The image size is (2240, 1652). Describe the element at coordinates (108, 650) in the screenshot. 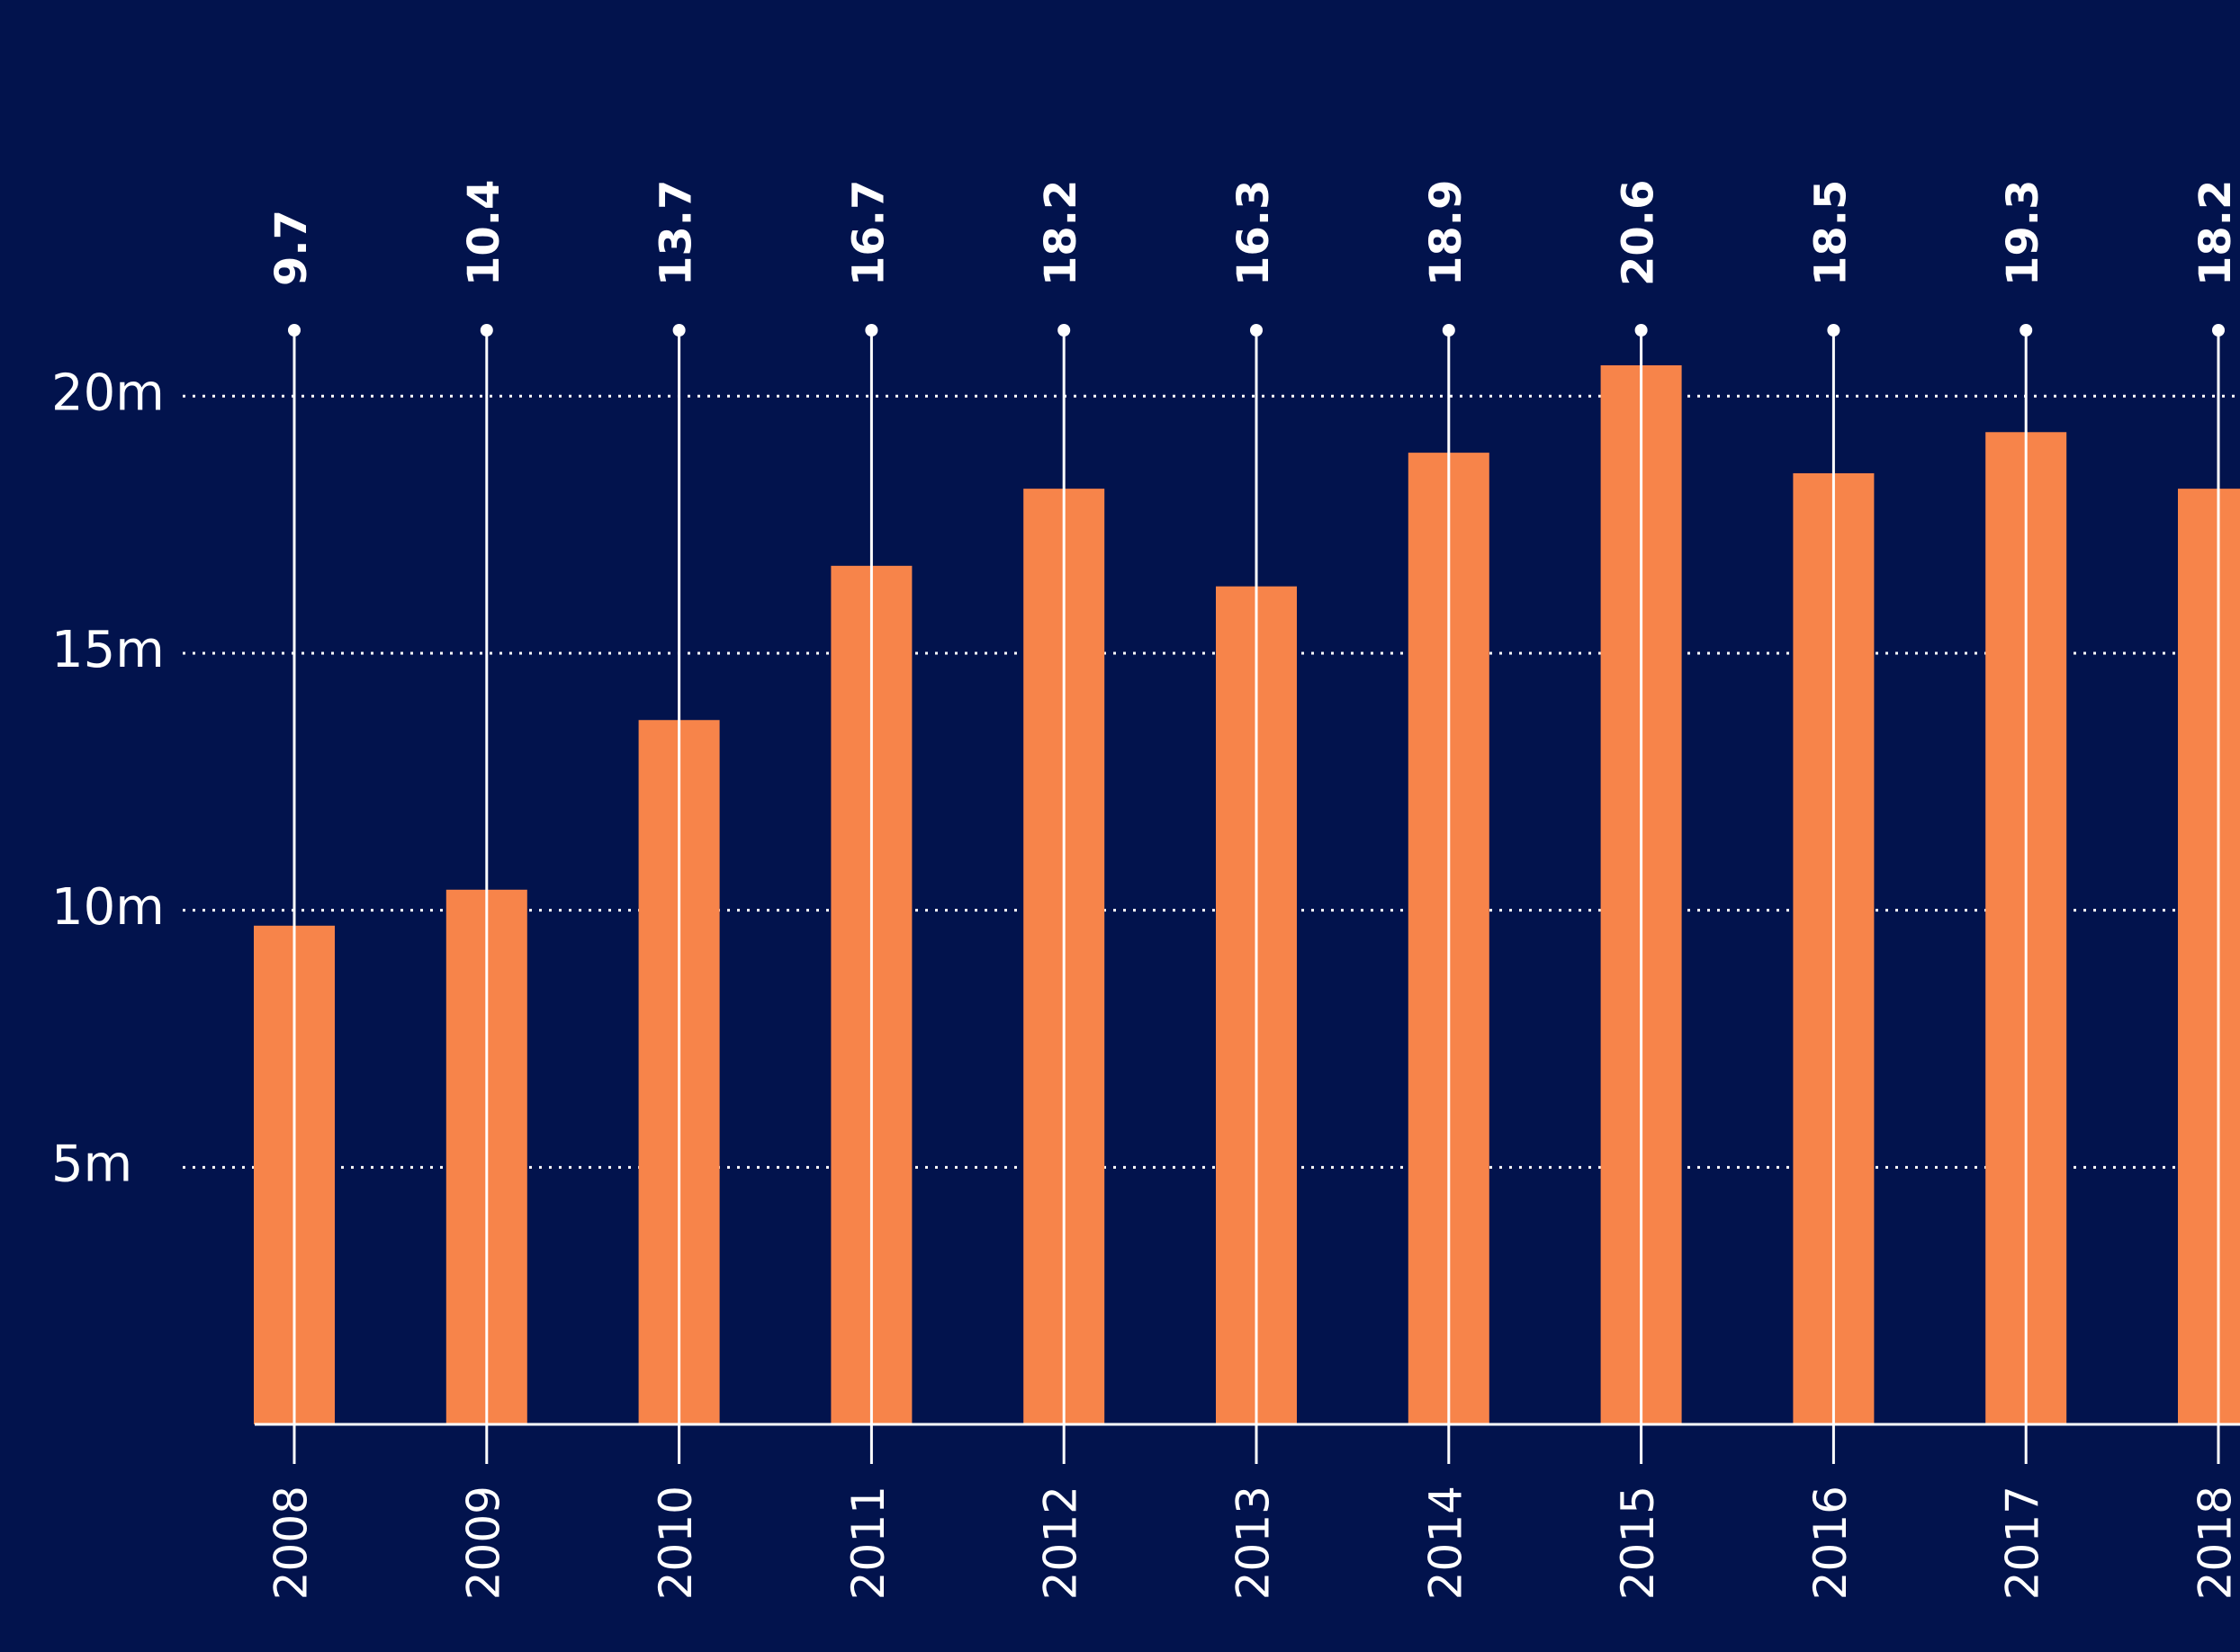

I see `y-tick-label: 15m` at that location.